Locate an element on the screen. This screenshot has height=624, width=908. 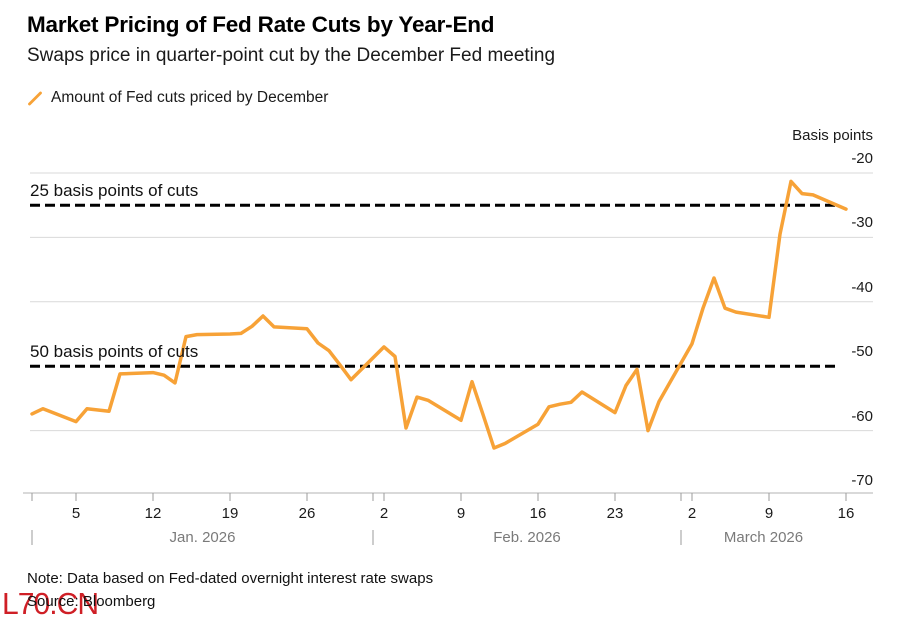
y-axis-unit-label: Basis points is located at coordinates (832, 135).